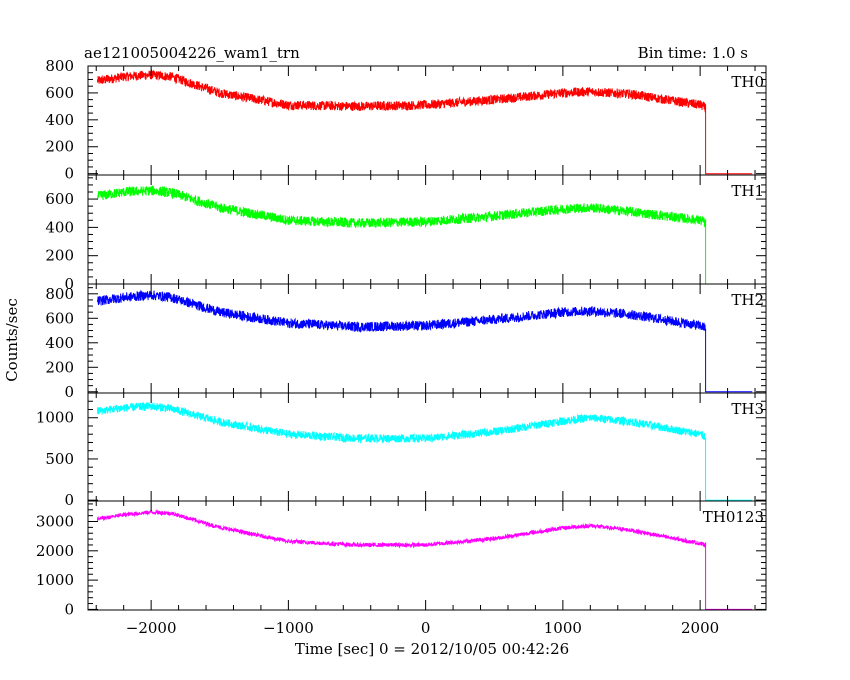  I want to click on series-label-th1: TH1, so click(747, 191).